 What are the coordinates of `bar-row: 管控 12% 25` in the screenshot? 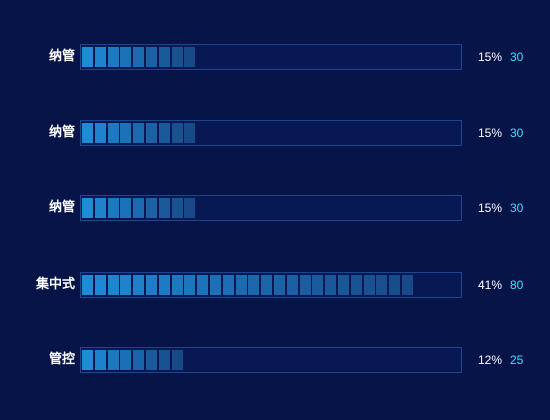 It's located at (275, 360).